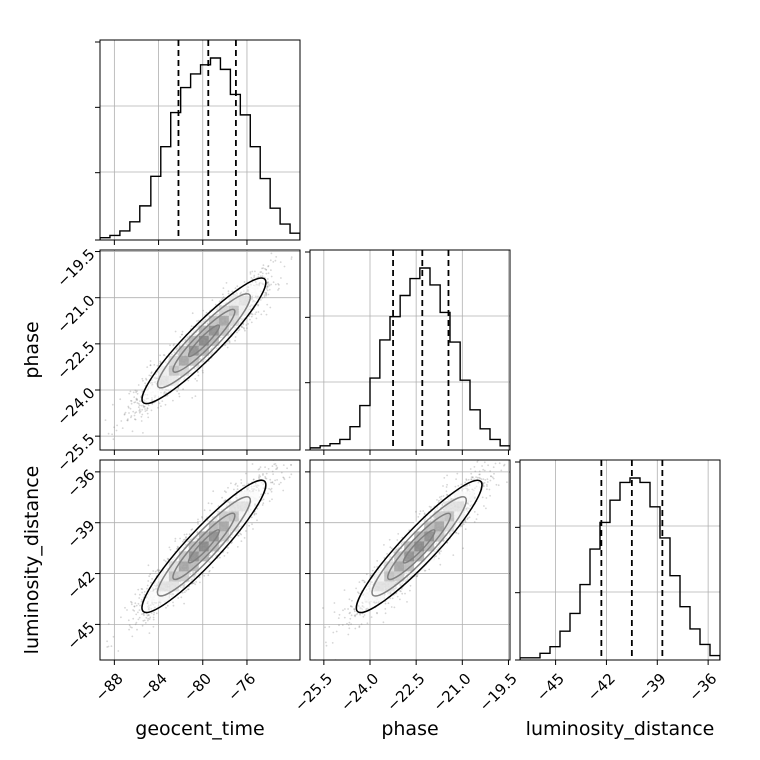 This screenshot has width=760, height=760. I want to click on histogram-geocent_time, so click(200, 148).